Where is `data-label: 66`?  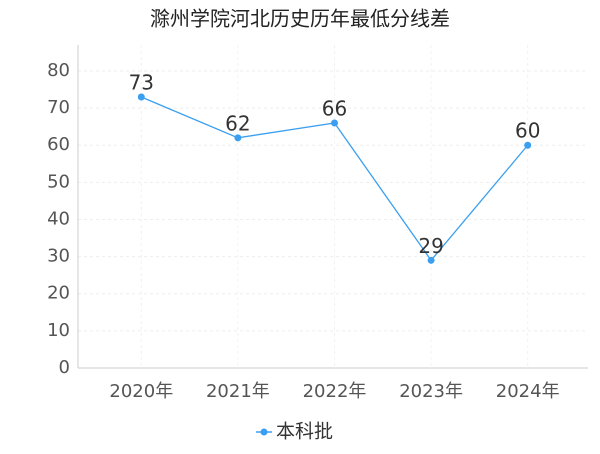 data-label: 66 is located at coordinates (334, 108).